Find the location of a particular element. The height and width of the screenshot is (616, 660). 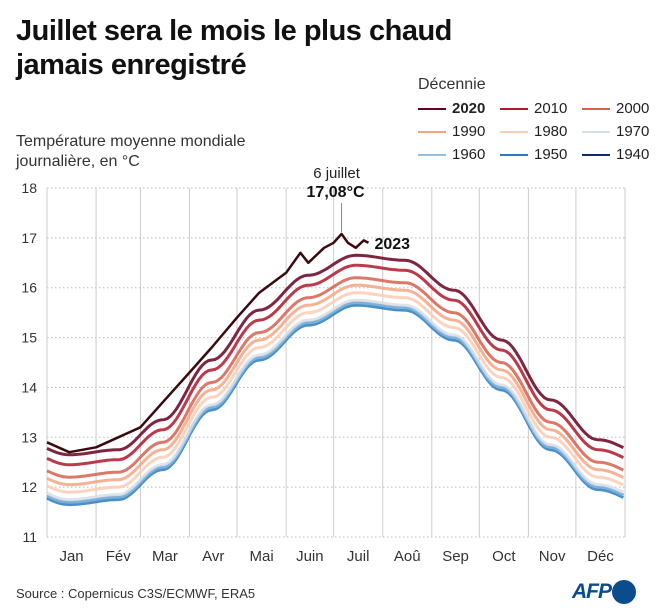

legend-label: 1970 is located at coordinates (633, 131).